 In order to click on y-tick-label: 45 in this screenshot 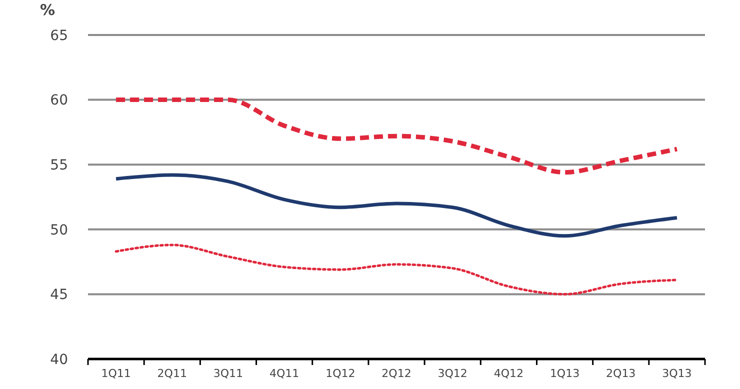, I will do `click(59, 295)`.